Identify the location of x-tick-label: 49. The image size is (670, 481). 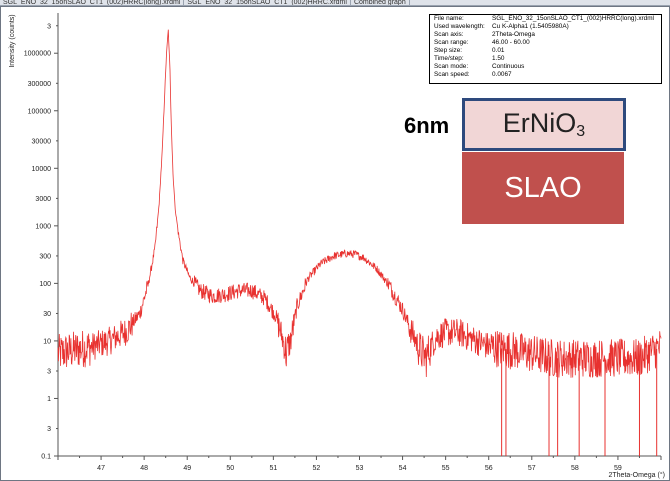
(187, 468).